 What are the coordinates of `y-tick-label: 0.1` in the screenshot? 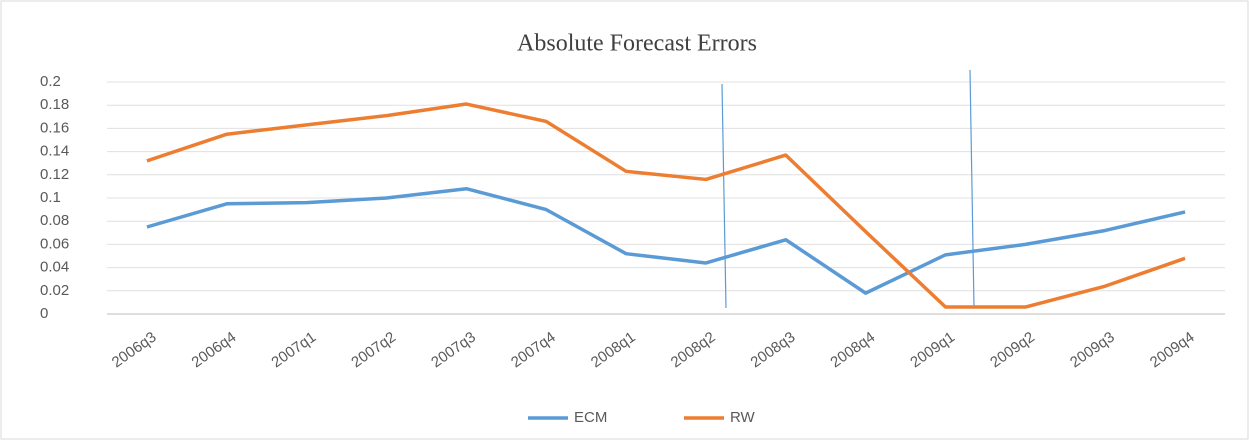 It's located at (50, 197).